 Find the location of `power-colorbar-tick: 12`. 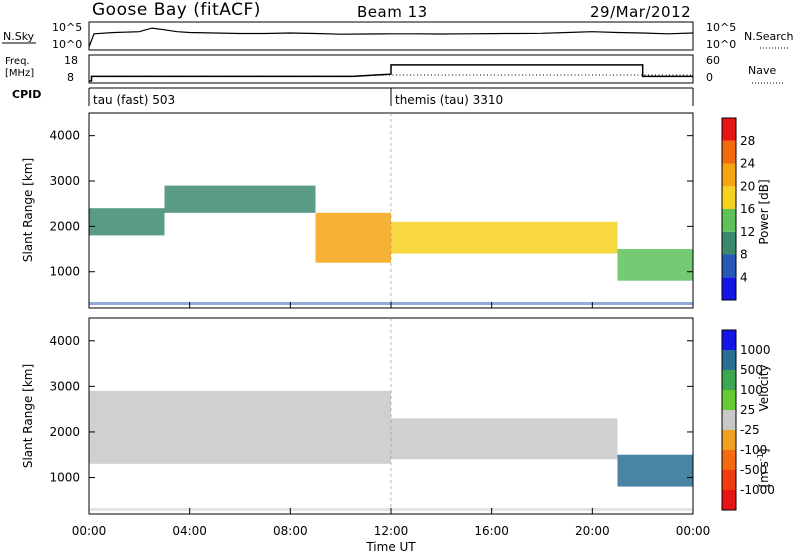

power-colorbar-tick: 12 is located at coordinates (747, 232).